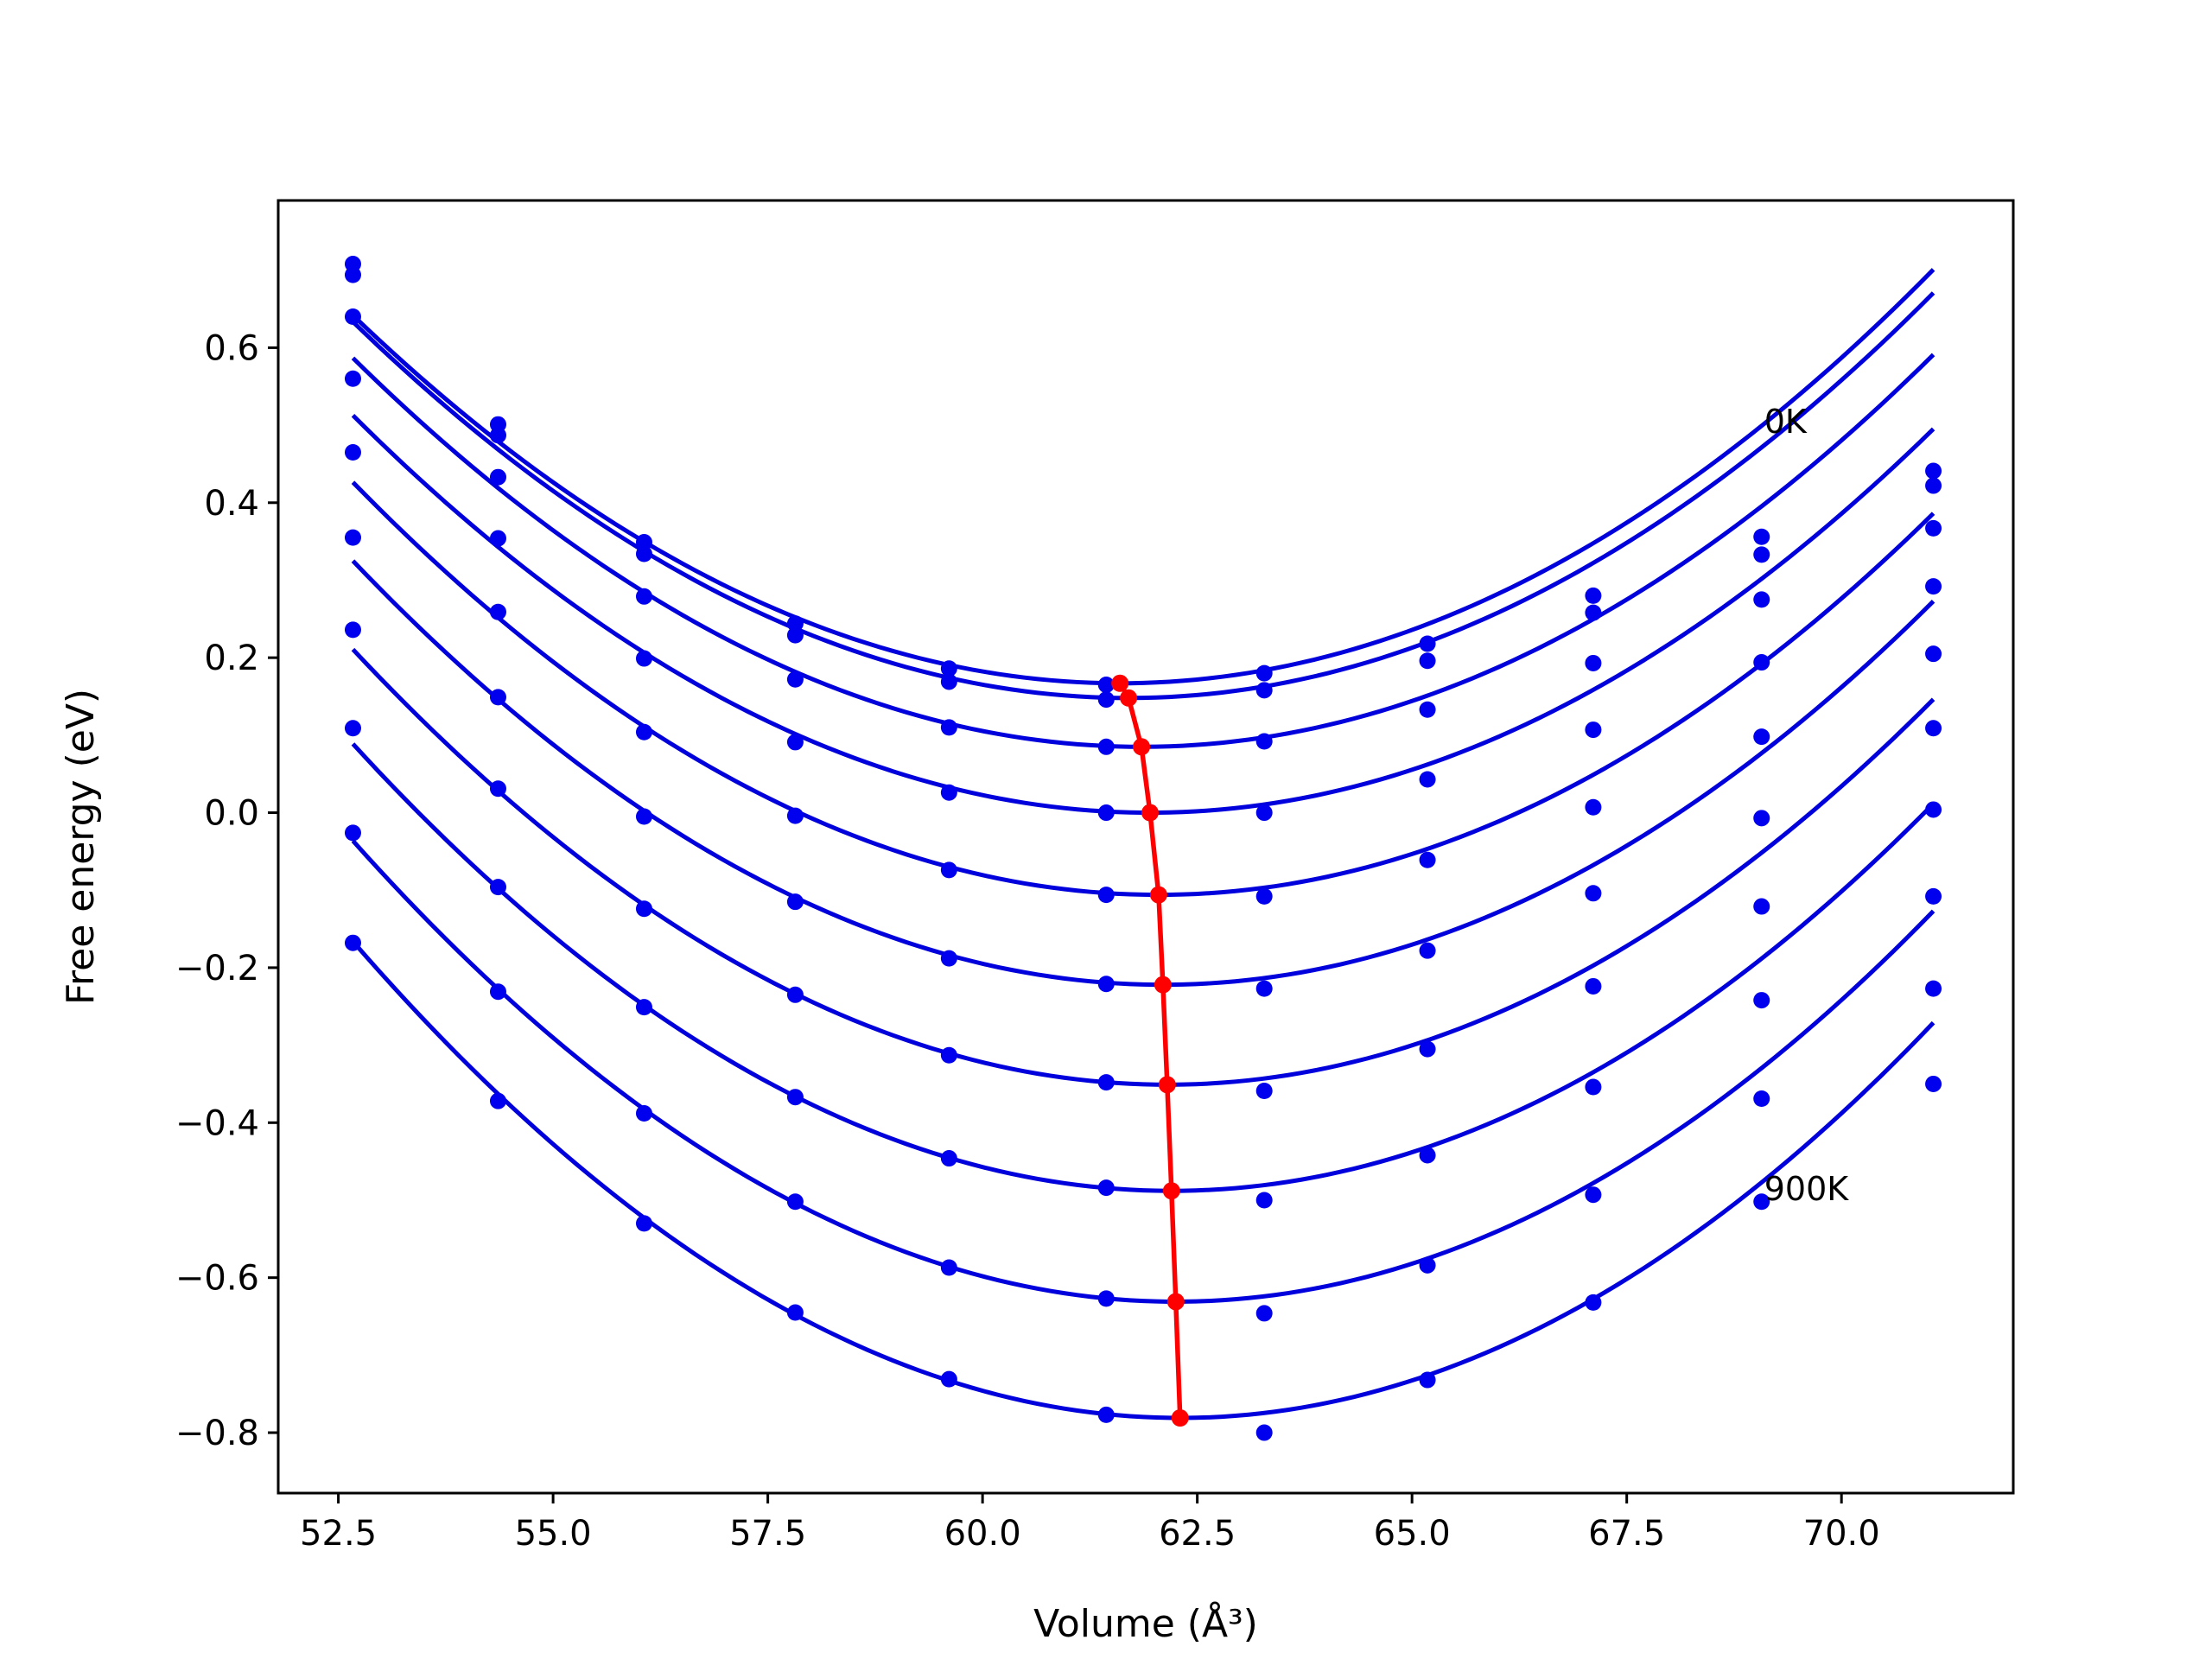  What do you see at coordinates (795, 635) in the screenshot?
I see `data-point-s1-p3` at bounding box center [795, 635].